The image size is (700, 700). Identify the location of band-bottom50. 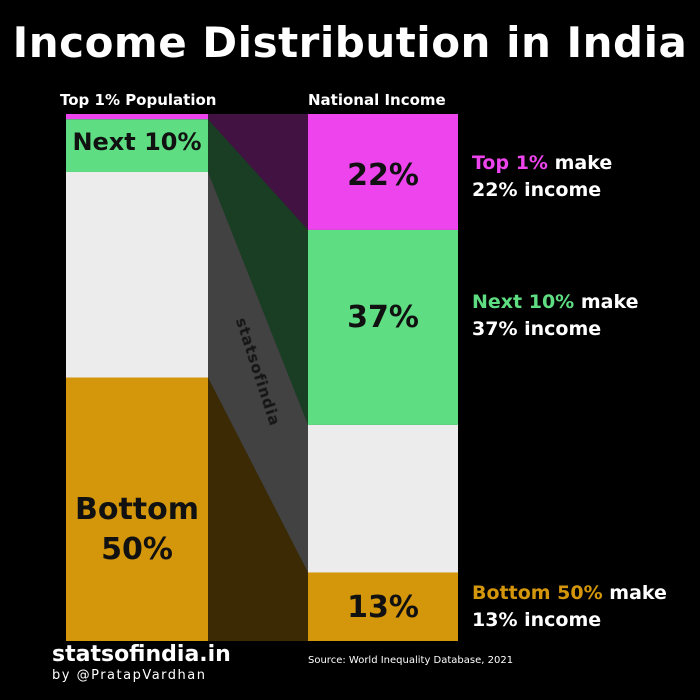
(258, 509).